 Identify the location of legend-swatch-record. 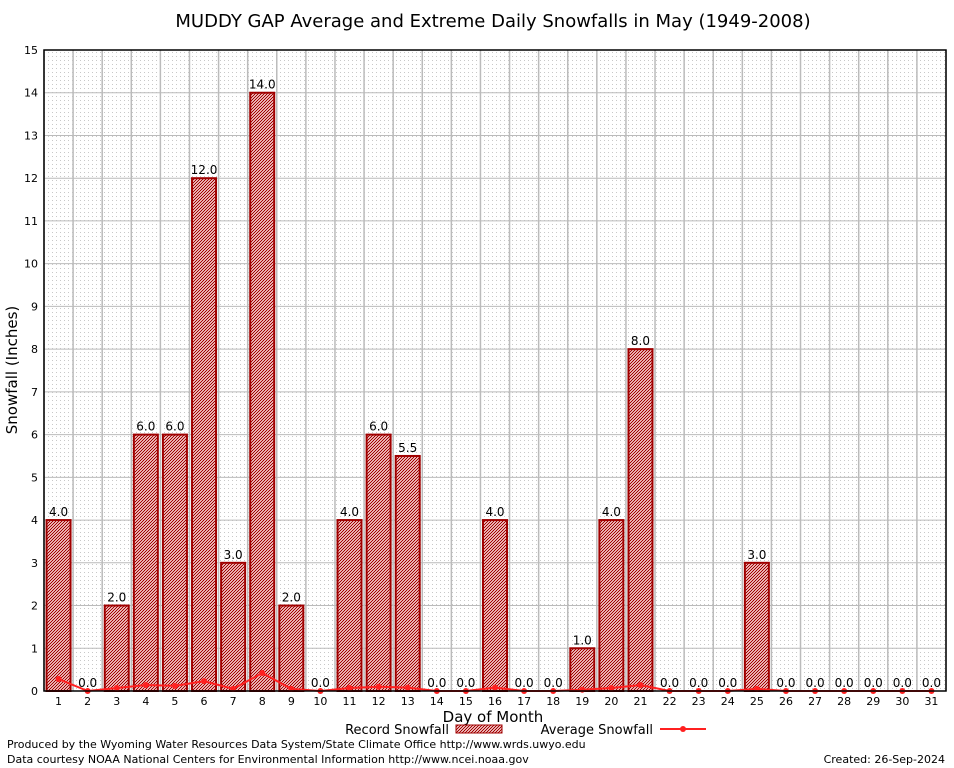
(479, 729).